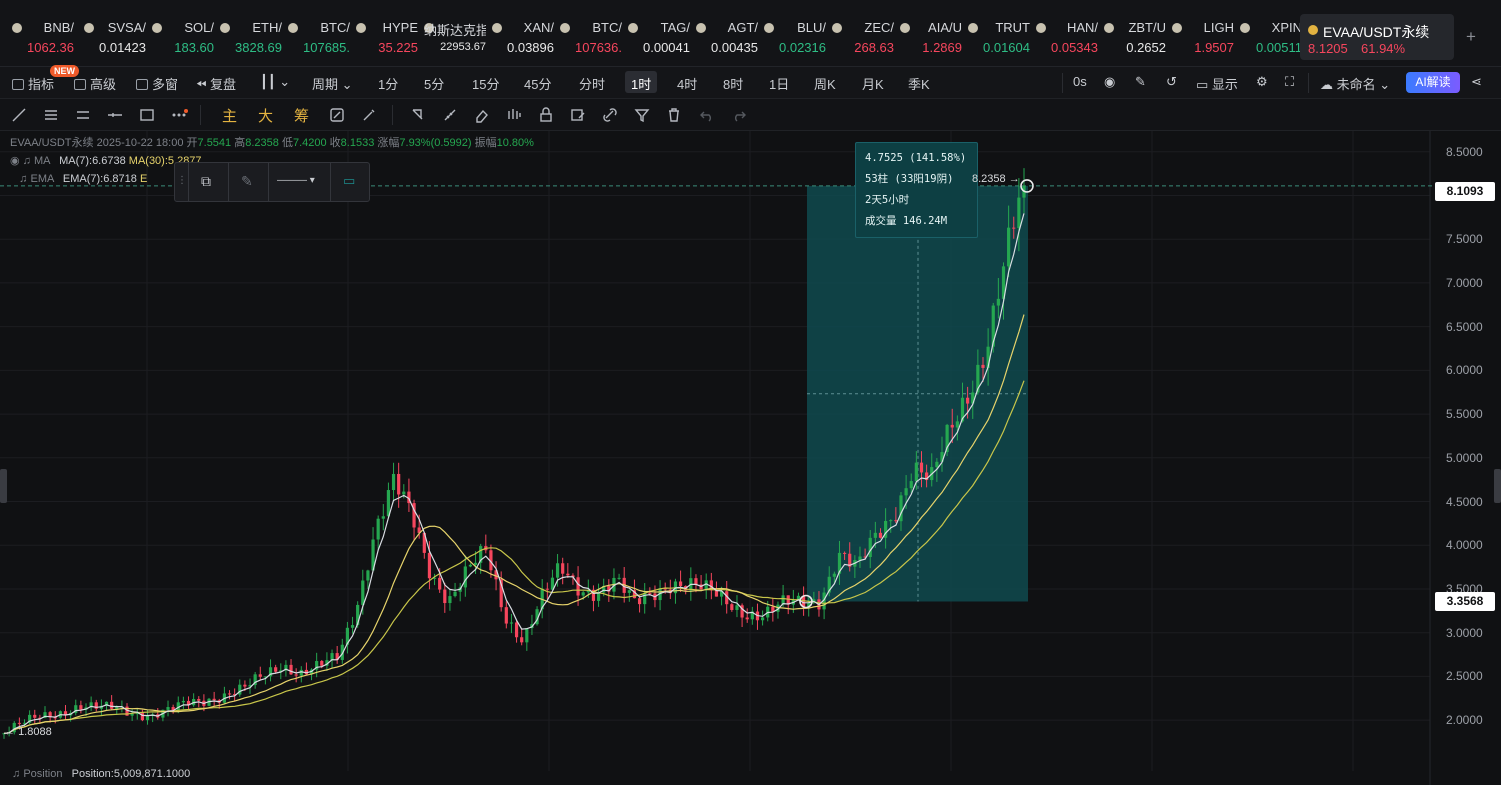 The height and width of the screenshot is (785, 1501). What do you see at coordinates (1110, 81) in the screenshot?
I see `camera-icon: ◉` at bounding box center [1110, 81].